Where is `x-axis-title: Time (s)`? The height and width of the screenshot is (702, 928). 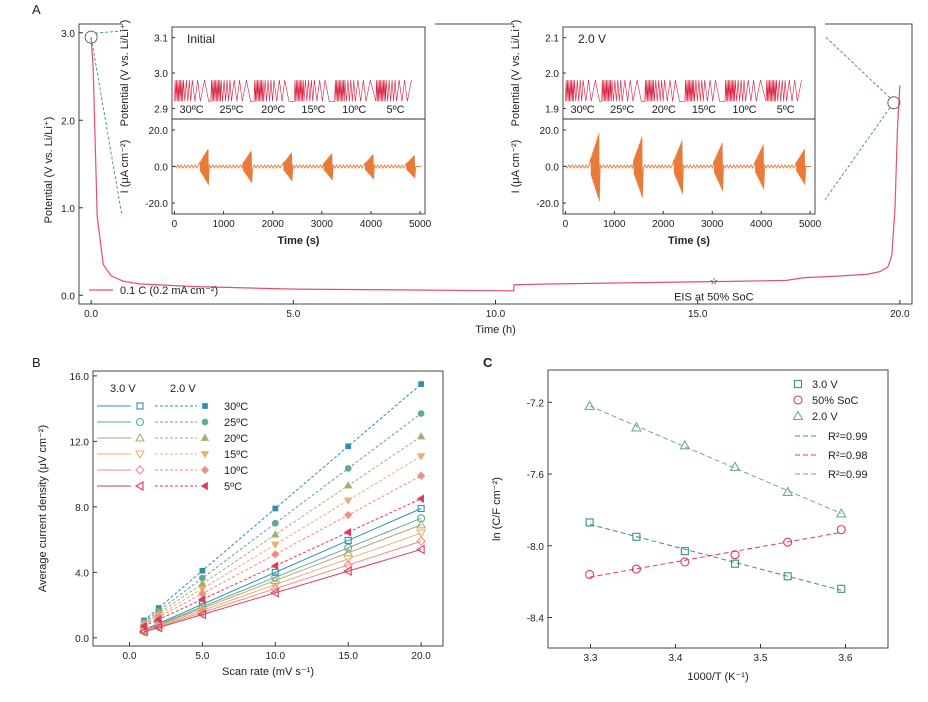 x-axis-title: Time (s) is located at coordinates (299, 241).